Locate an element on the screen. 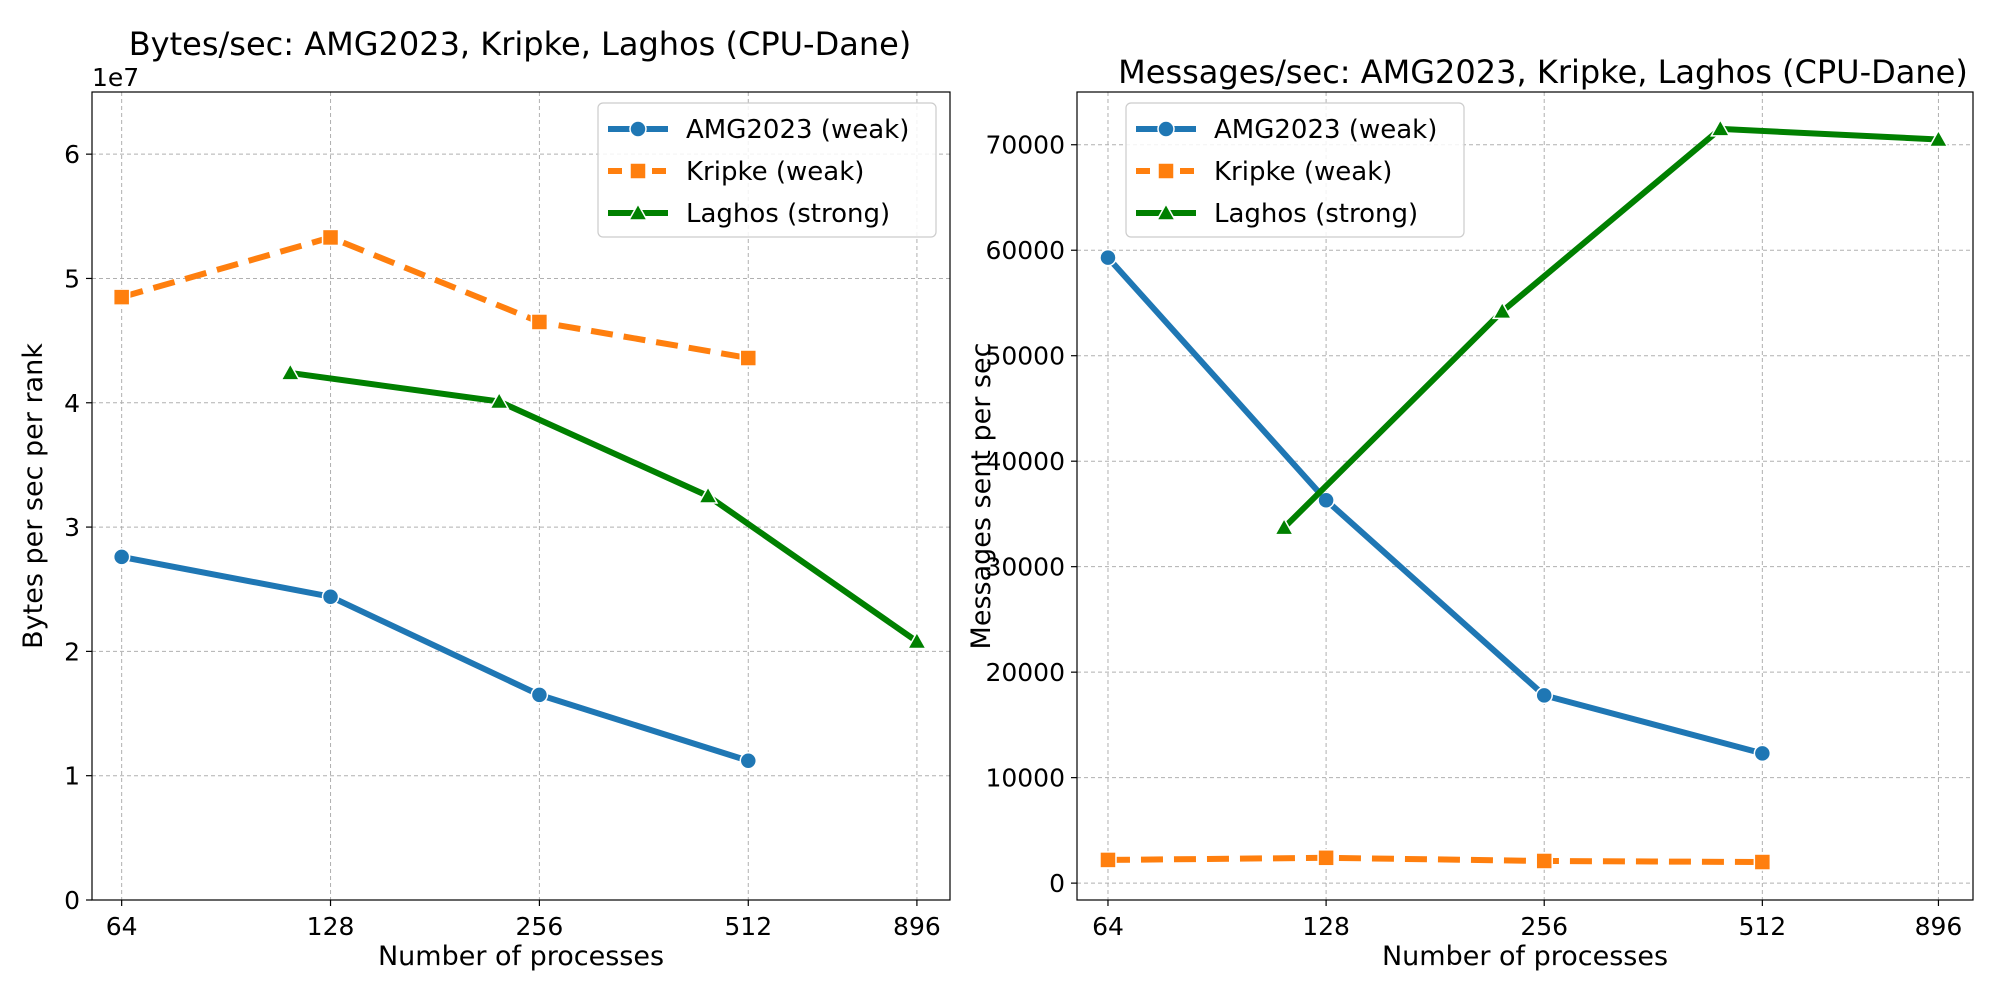 This screenshot has width=2000, height=1000. y-axis-label: Messages sent per sec is located at coordinates (981, 496).